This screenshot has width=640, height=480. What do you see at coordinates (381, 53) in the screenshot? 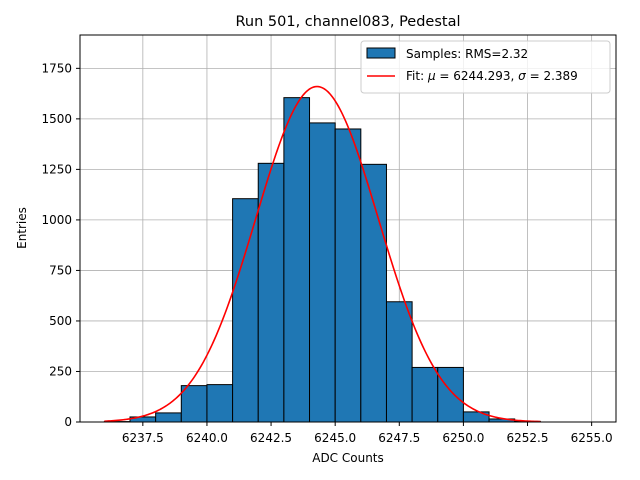
I see `legend-swatch-samples` at bounding box center [381, 53].